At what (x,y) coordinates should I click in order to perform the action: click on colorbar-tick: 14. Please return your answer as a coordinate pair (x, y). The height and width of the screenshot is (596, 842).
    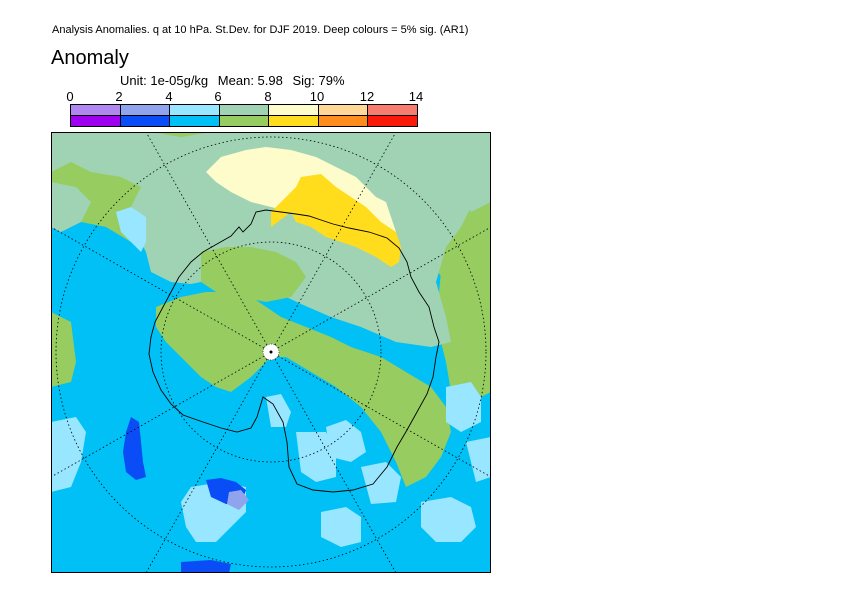
    Looking at the image, I should click on (416, 96).